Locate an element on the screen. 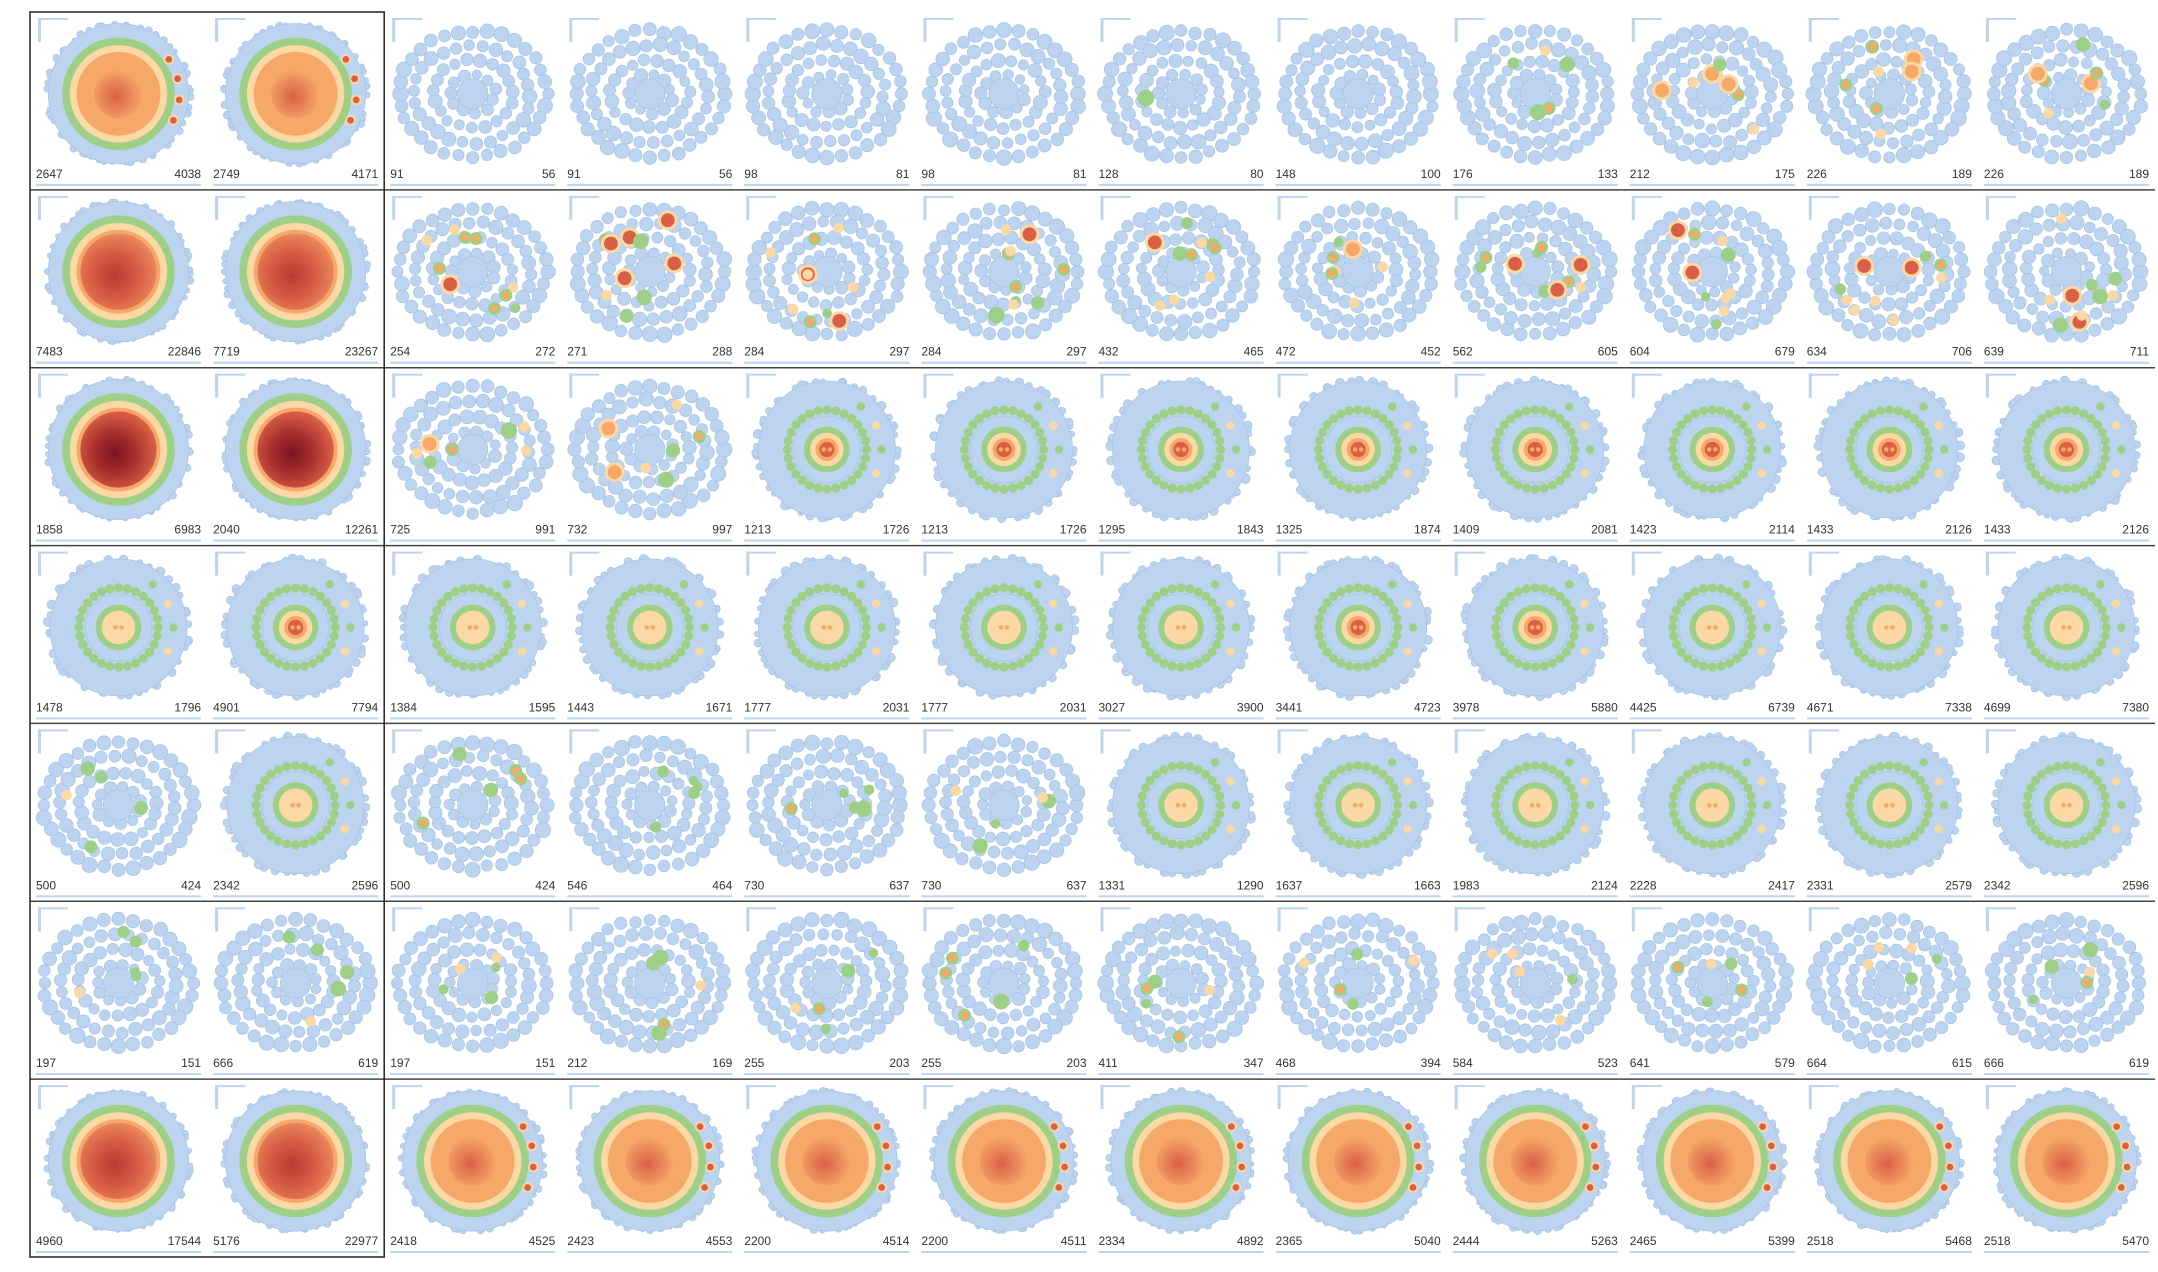 This screenshot has height=1272, width=2158. count-right: 2031 is located at coordinates (896, 707).